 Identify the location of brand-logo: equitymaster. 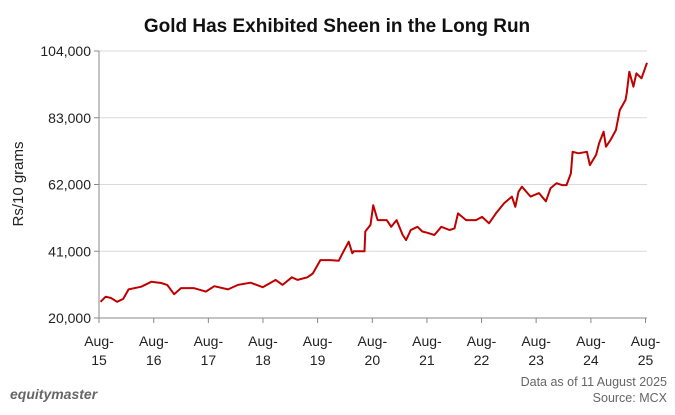
(54, 394).